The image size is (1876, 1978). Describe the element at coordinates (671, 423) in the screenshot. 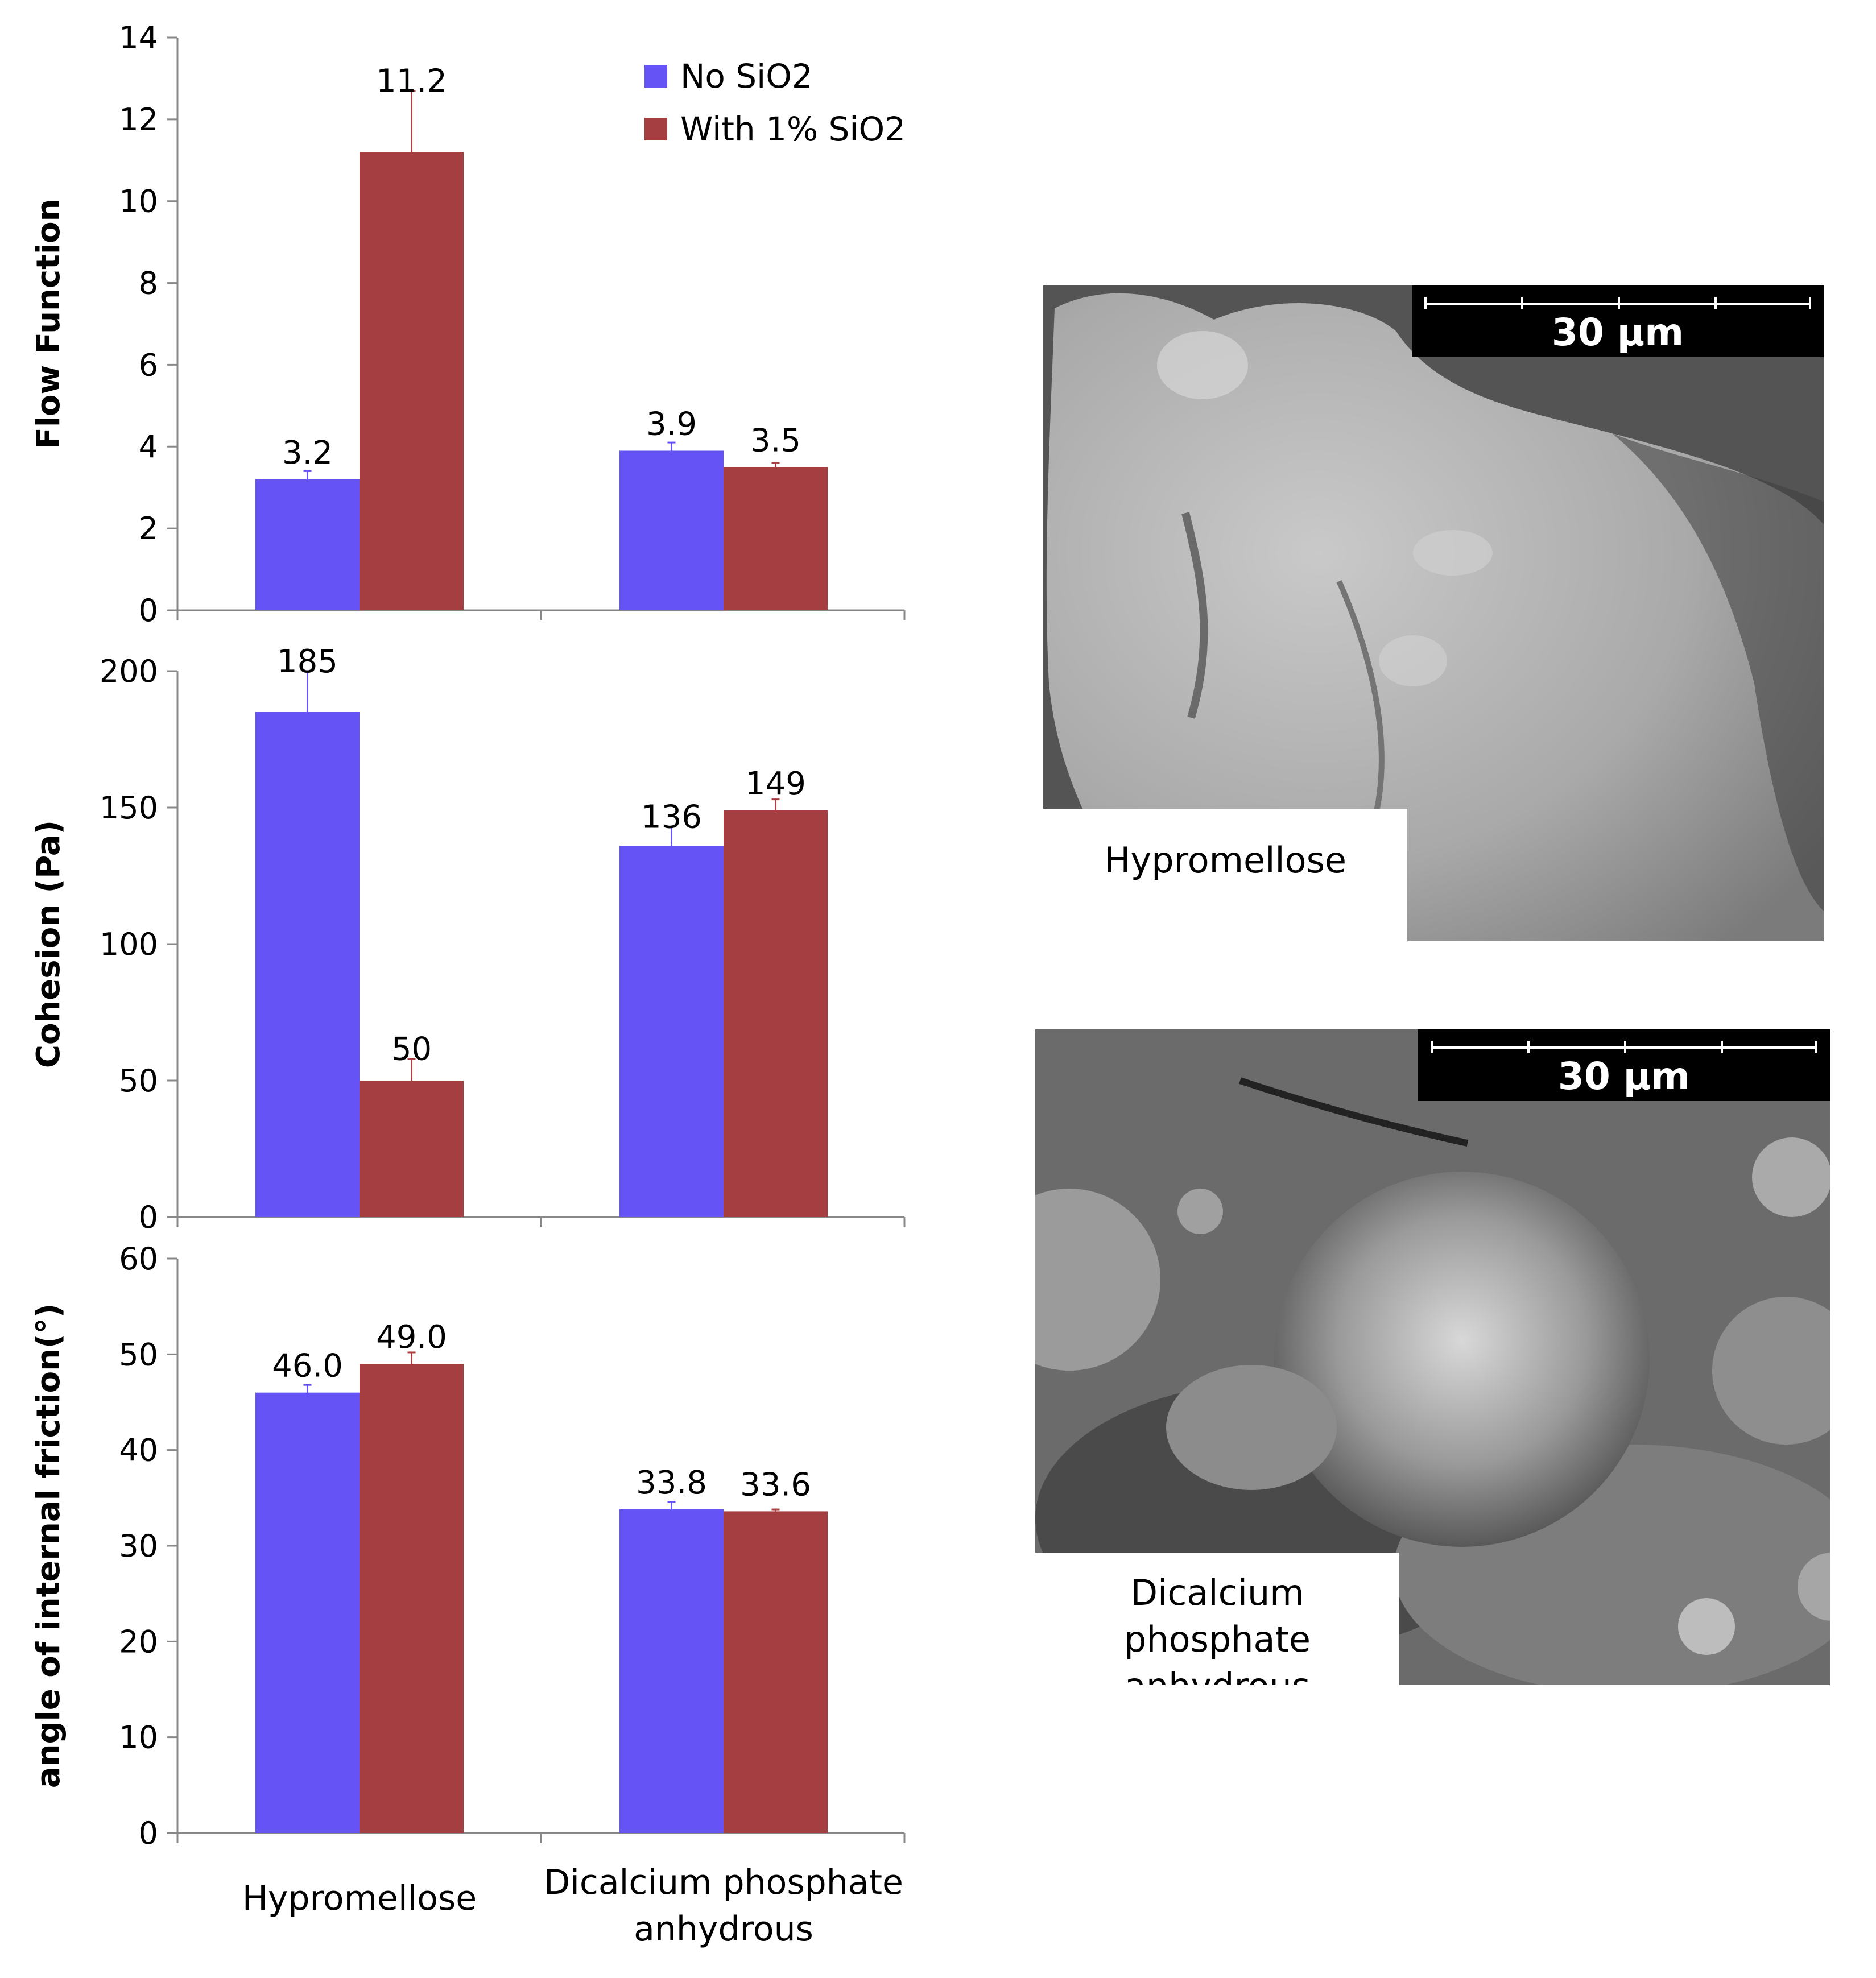

I see `data-label: 3.9` at that location.